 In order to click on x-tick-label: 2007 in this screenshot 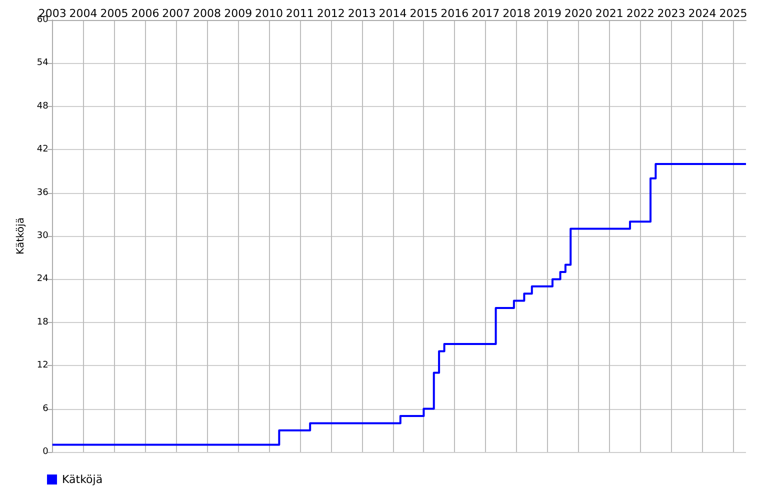, I will do `click(176, 13)`.